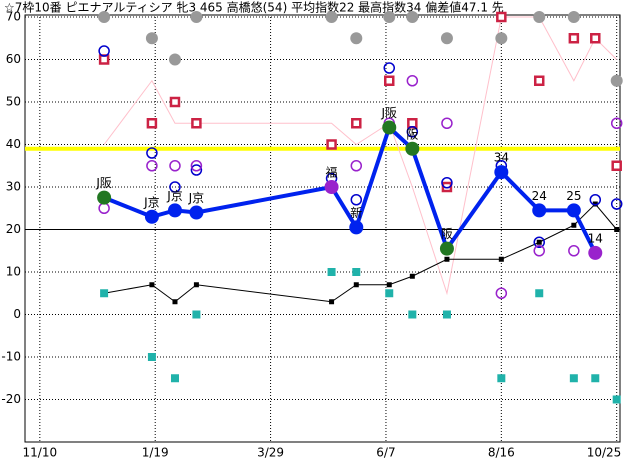  I want to click on x-tick-label: 1/19, so click(155, 453).